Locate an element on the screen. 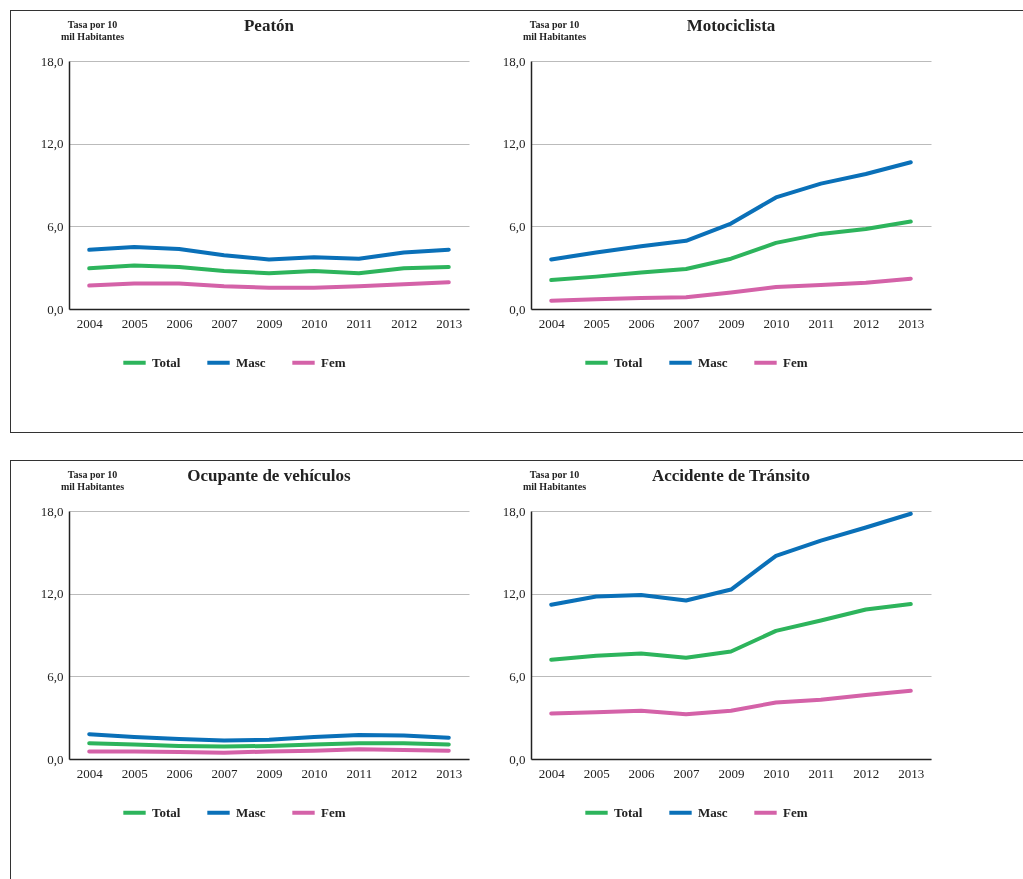 The width and height of the screenshot is (1023, 879). chart-title: Ocupante de vehículos is located at coordinates (269, 475).